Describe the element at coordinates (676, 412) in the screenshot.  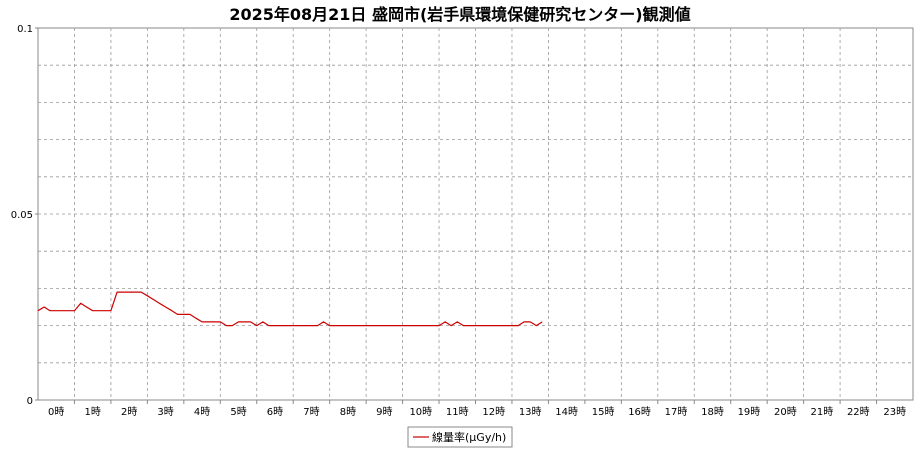
I see `x-tick-label: 17時` at that location.